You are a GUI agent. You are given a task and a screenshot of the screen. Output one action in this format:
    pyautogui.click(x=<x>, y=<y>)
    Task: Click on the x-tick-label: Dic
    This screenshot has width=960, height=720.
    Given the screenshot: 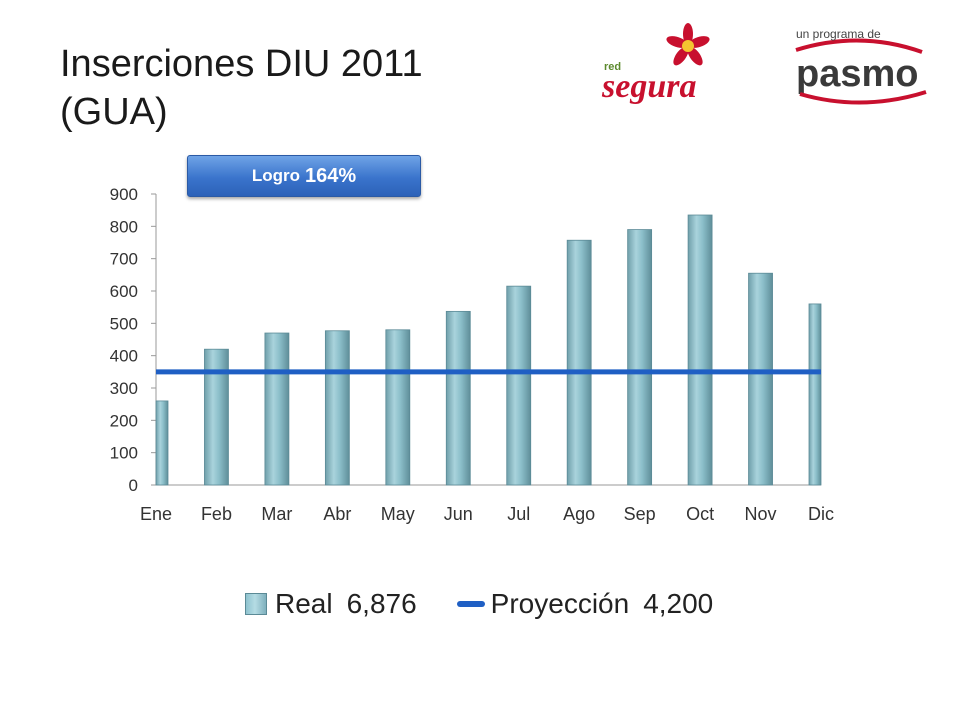 What is the action you would take?
    pyautogui.click(x=821, y=514)
    